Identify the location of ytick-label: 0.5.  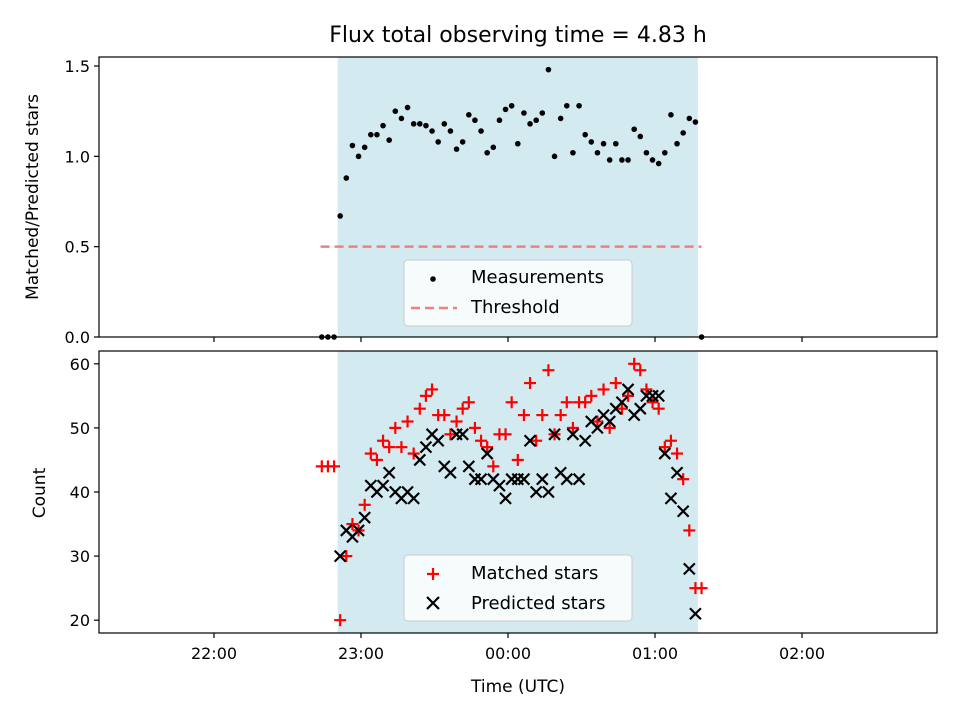
(77, 247).